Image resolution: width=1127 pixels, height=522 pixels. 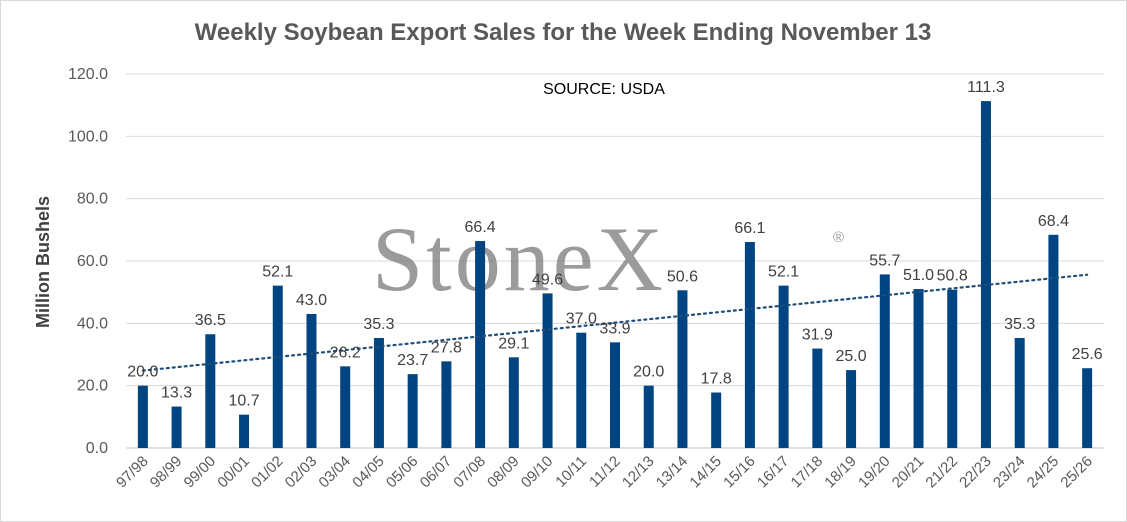 I want to click on x-tick-label: 10/11, so click(x=571, y=472).